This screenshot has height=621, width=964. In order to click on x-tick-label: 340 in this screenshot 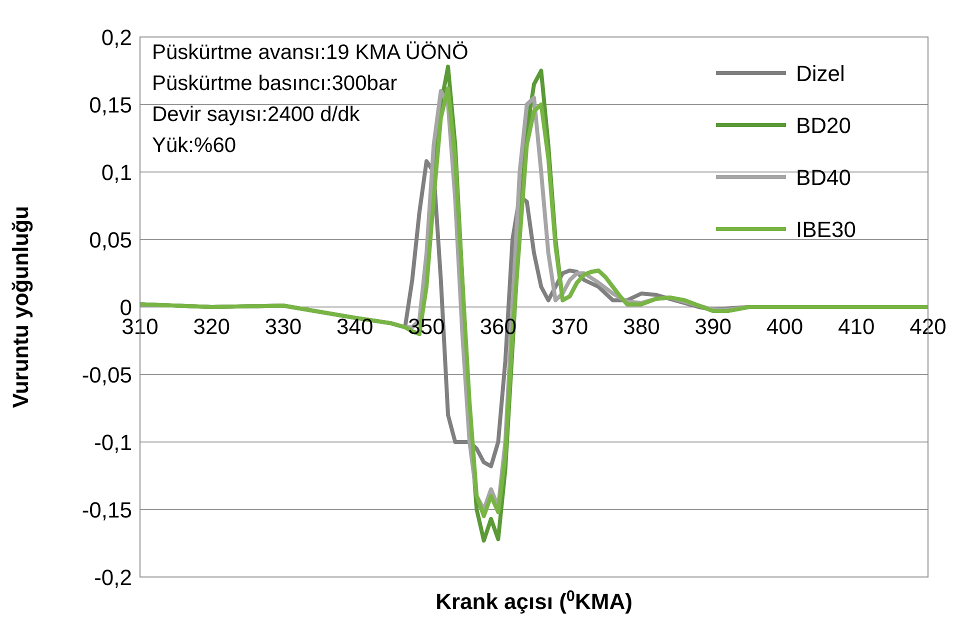, I will do `click(355, 326)`.